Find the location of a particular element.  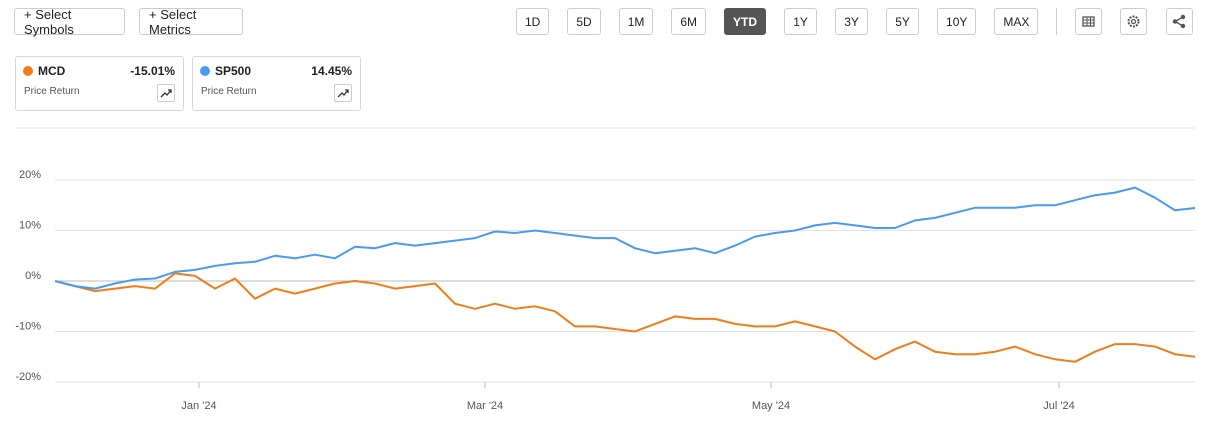

select-symbols-button: + Select Symbols is located at coordinates (69, 22).